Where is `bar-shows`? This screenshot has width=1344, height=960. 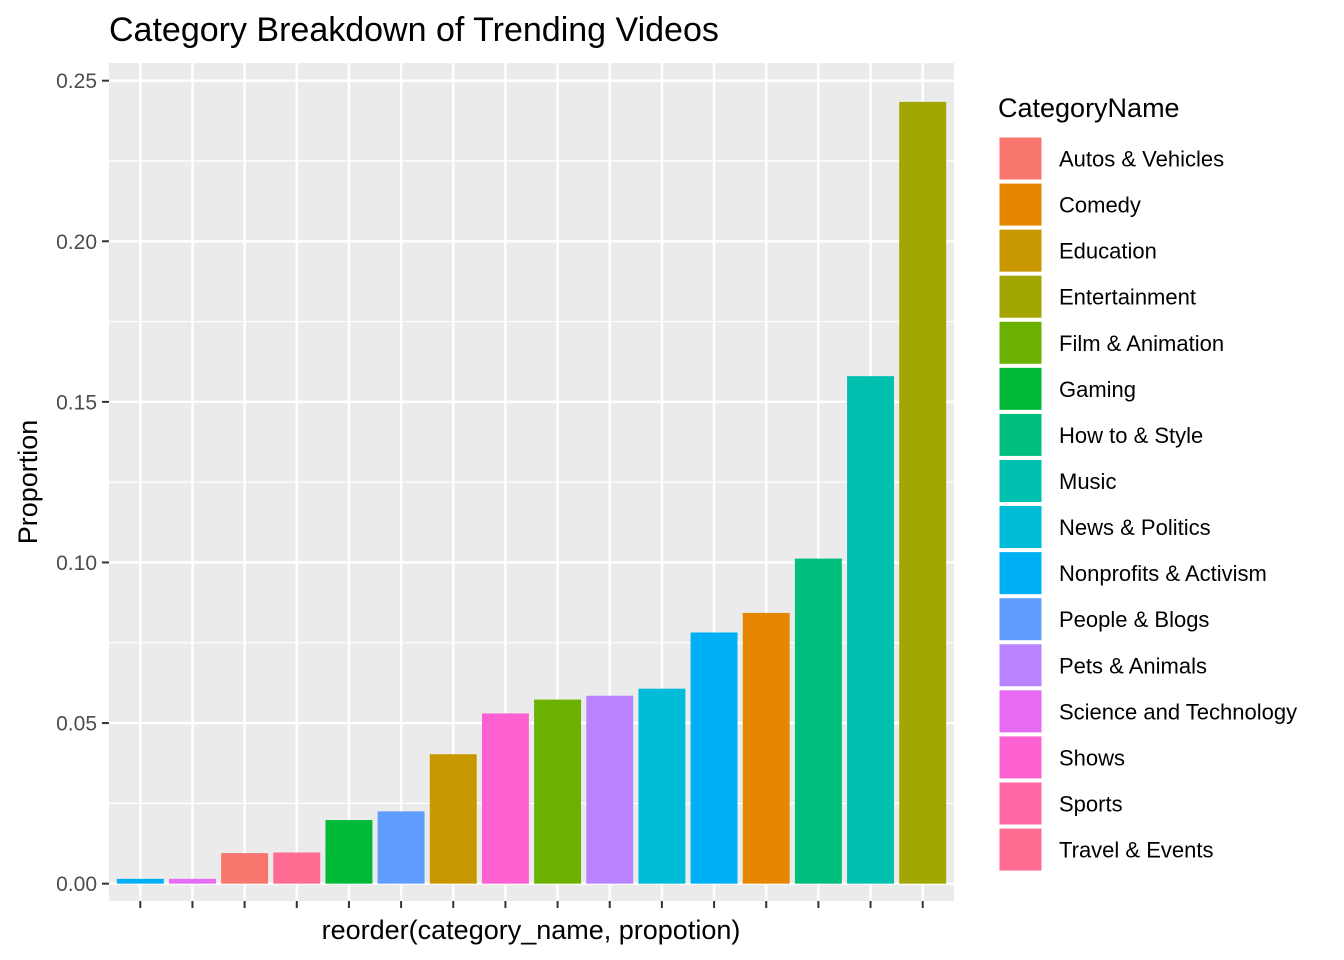
bar-shows is located at coordinates (192, 881).